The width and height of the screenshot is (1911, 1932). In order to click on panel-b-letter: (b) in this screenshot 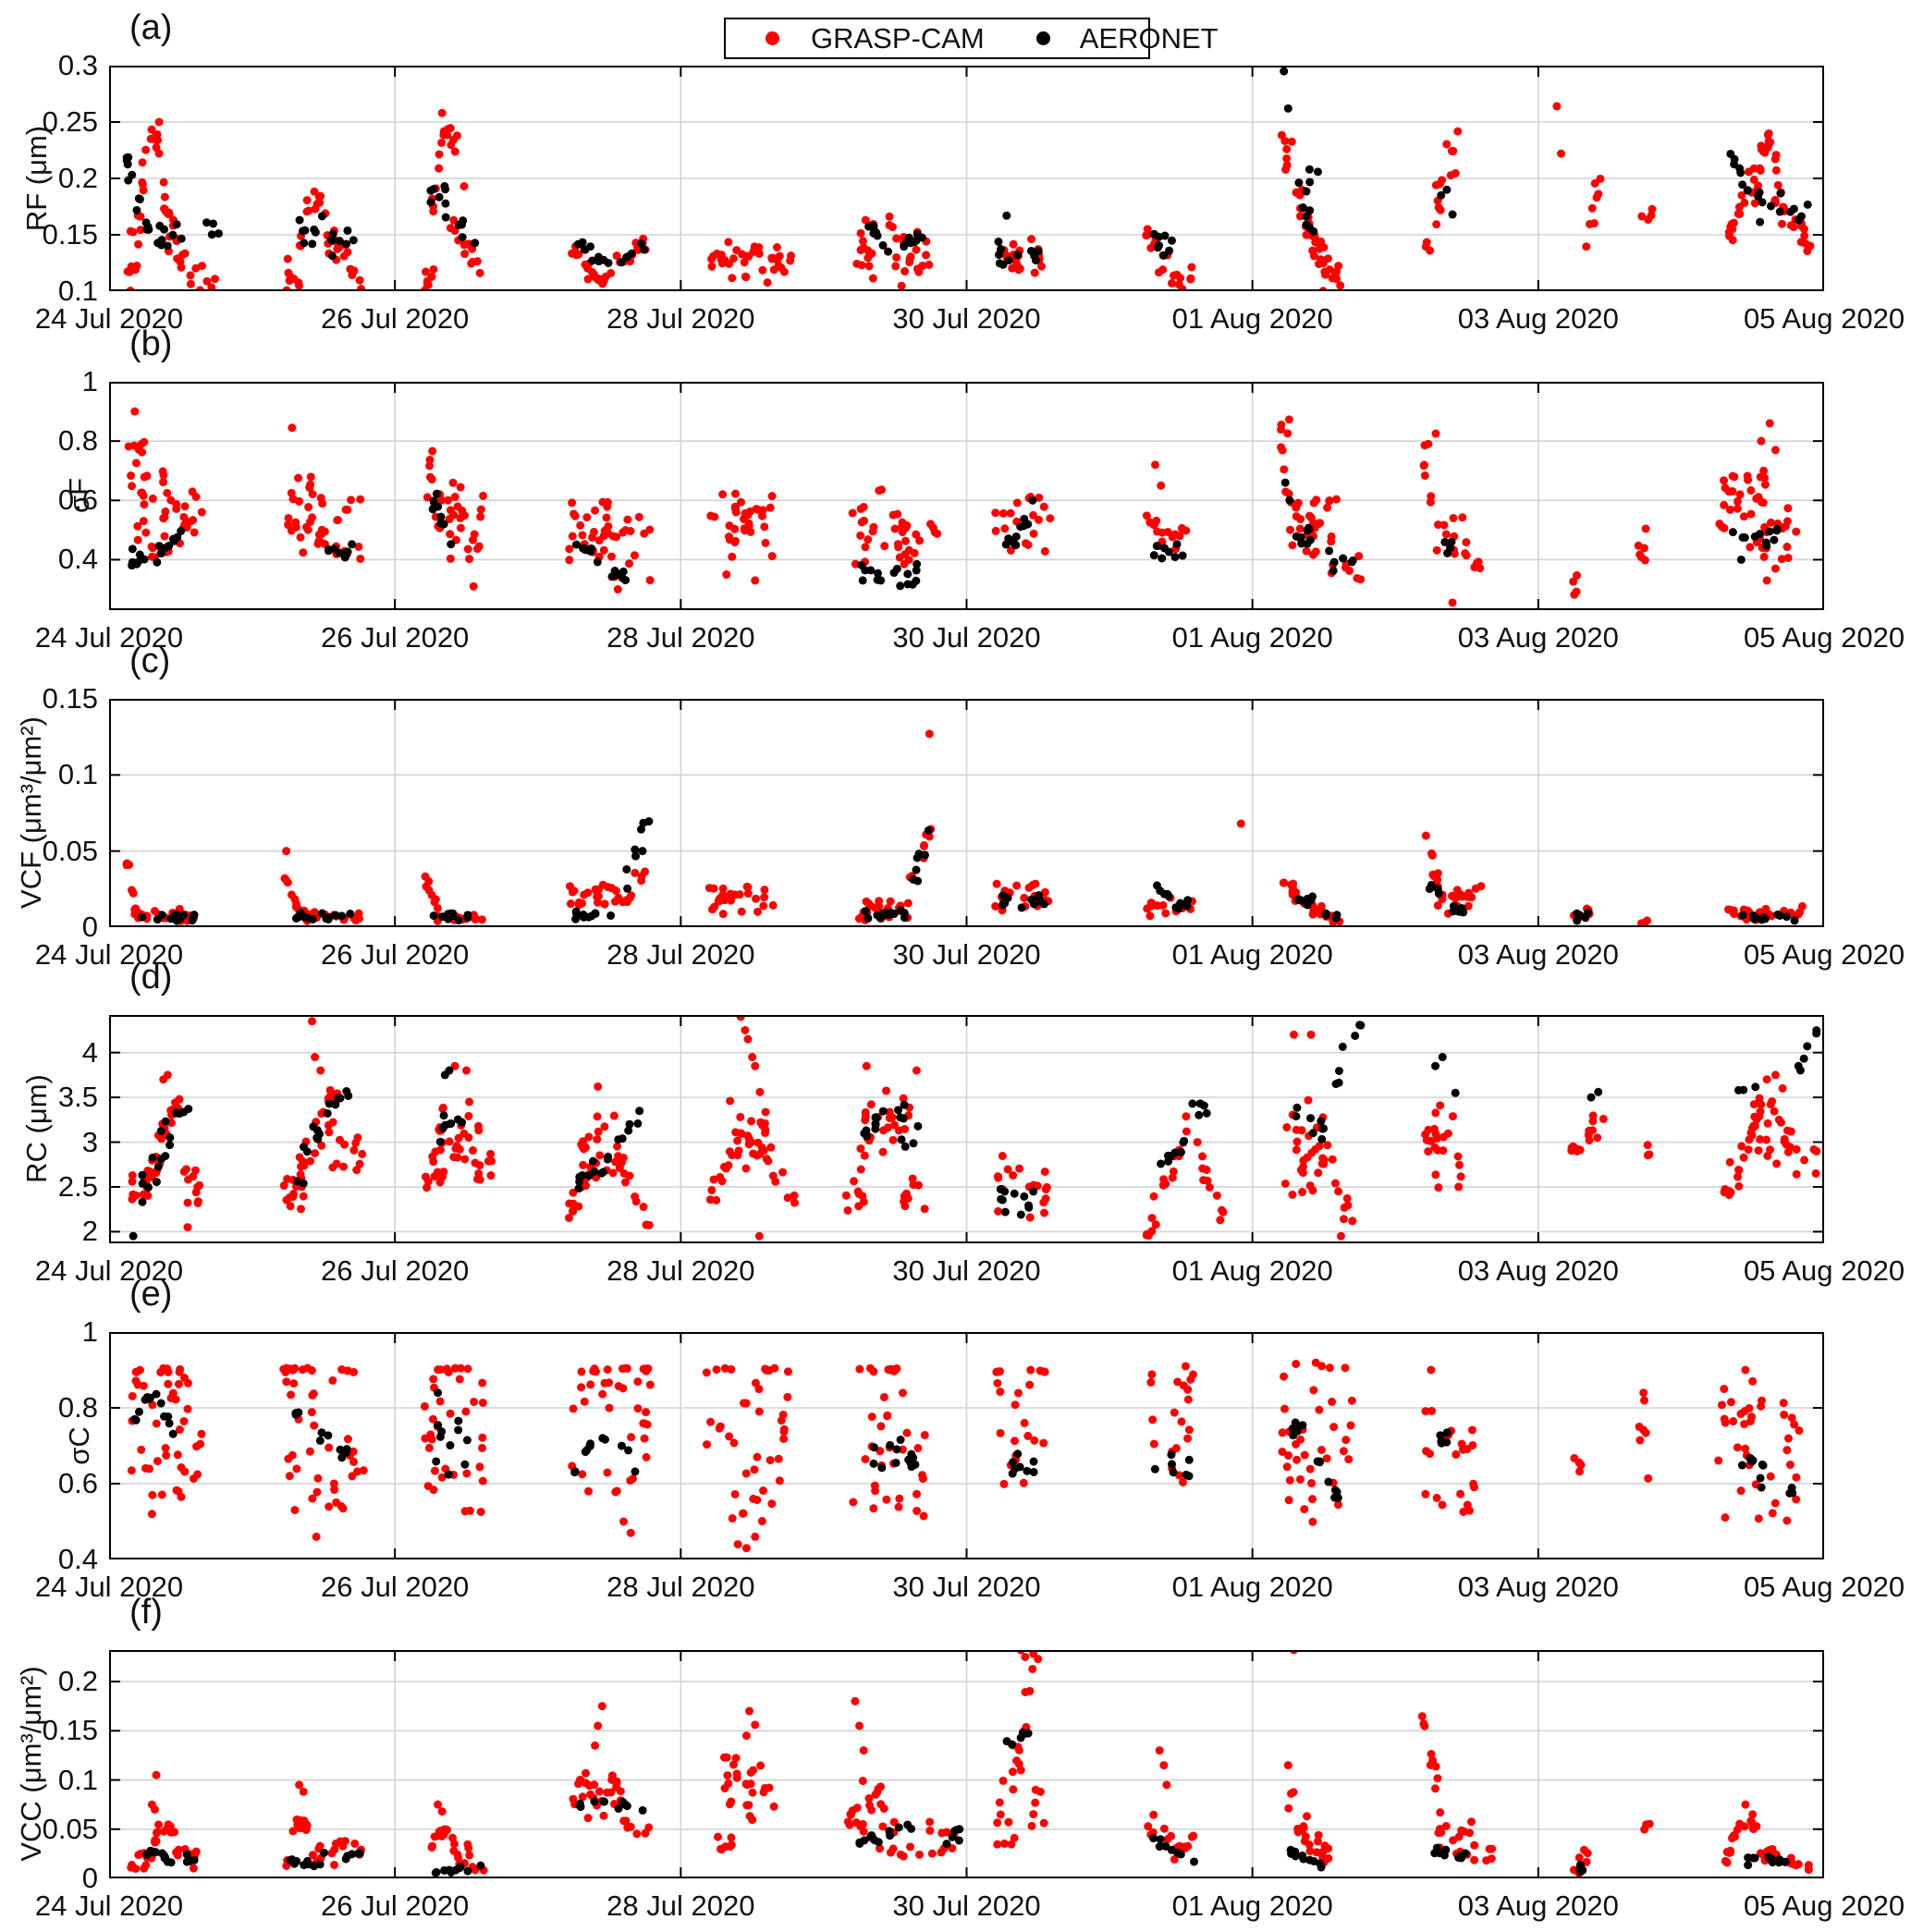, I will do `click(151, 343)`.